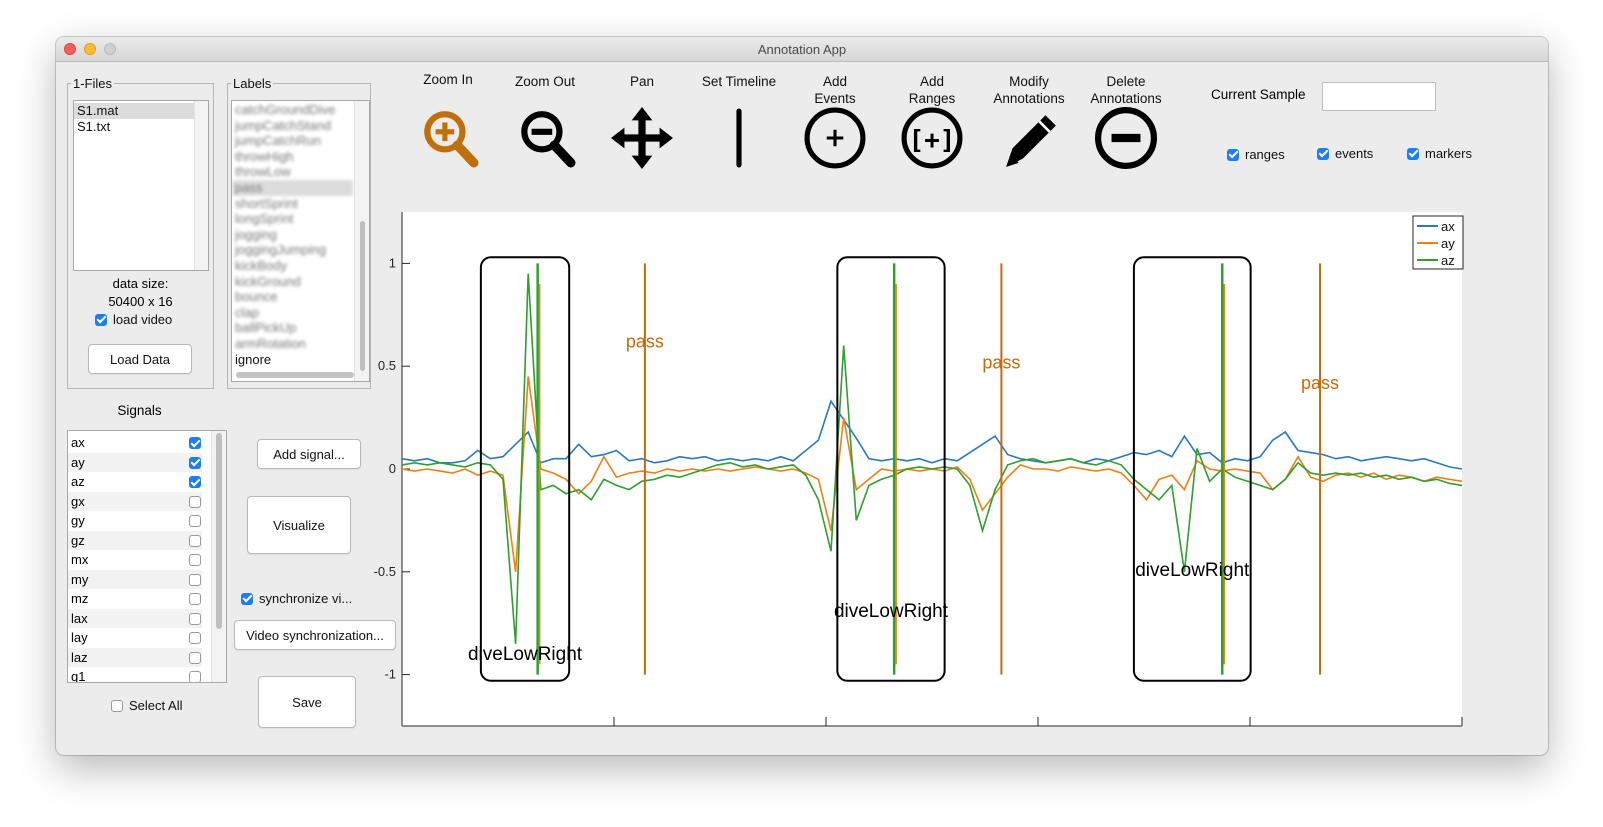 The width and height of the screenshot is (1603, 827). What do you see at coordinates (135, 674) in the screenshot?
I see `signal-row: q1` at bounding box center [135, 674].